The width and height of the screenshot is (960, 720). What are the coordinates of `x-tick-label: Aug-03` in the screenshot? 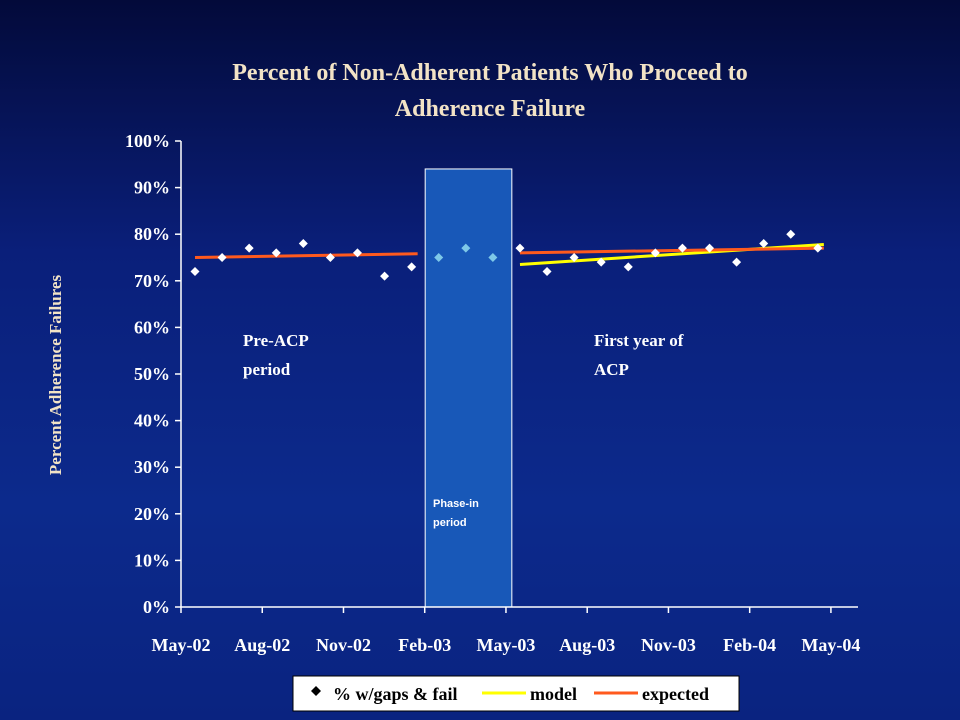 It's located at (587, 645).